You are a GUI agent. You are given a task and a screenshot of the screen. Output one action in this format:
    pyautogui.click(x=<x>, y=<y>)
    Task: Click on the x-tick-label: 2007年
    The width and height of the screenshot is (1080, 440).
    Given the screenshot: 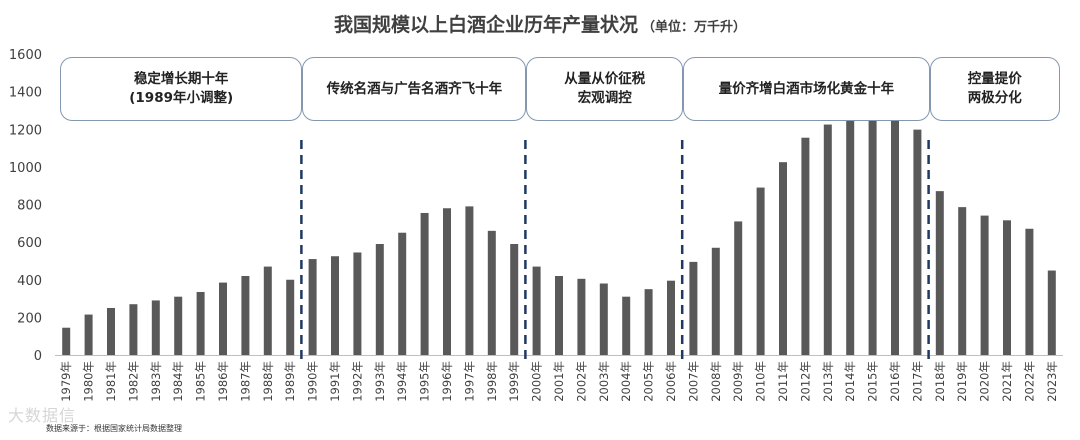 What is the action you would take?
    pyautogui.click(x=693, y=381)
    